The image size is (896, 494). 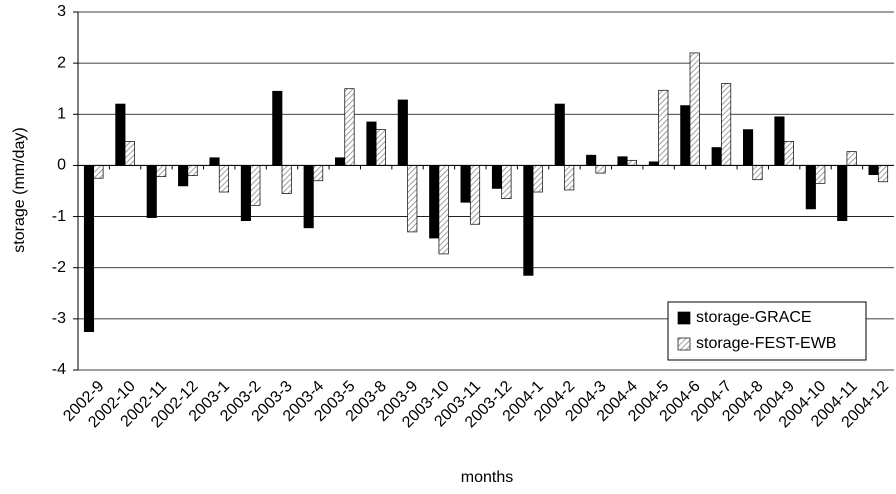 I want to click on legend-label: storage-FEST-EWB, so click(x=766, y=343).